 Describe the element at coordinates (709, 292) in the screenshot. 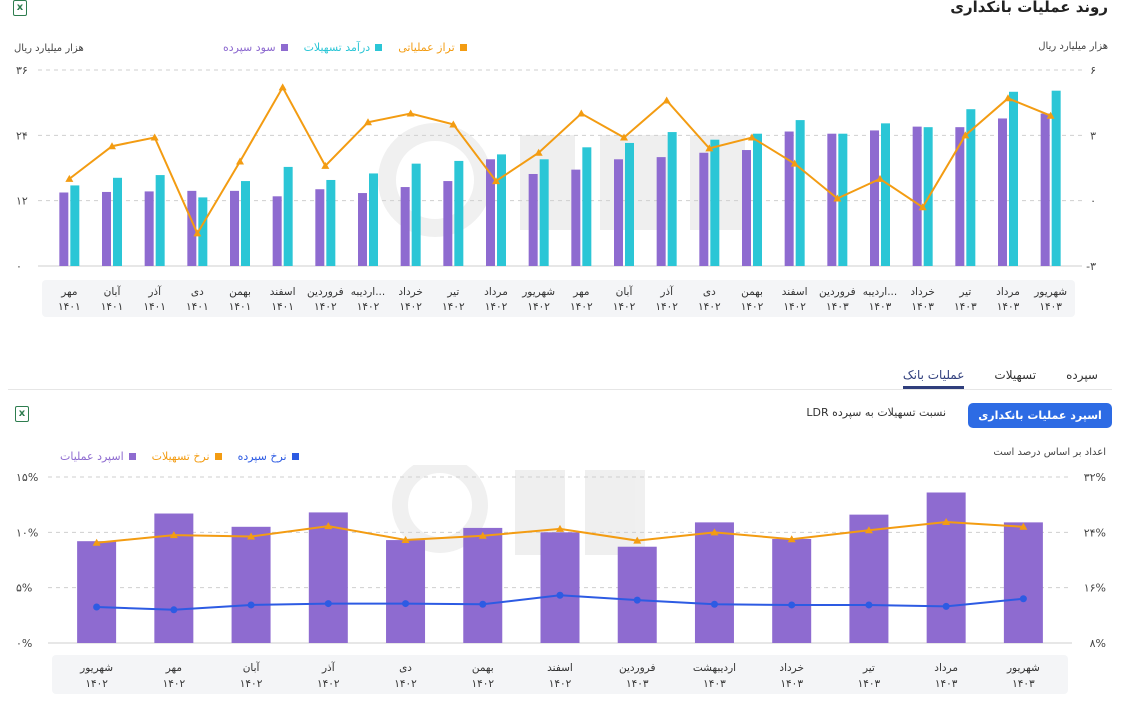

I see `x-tick-month: دی` at that location.